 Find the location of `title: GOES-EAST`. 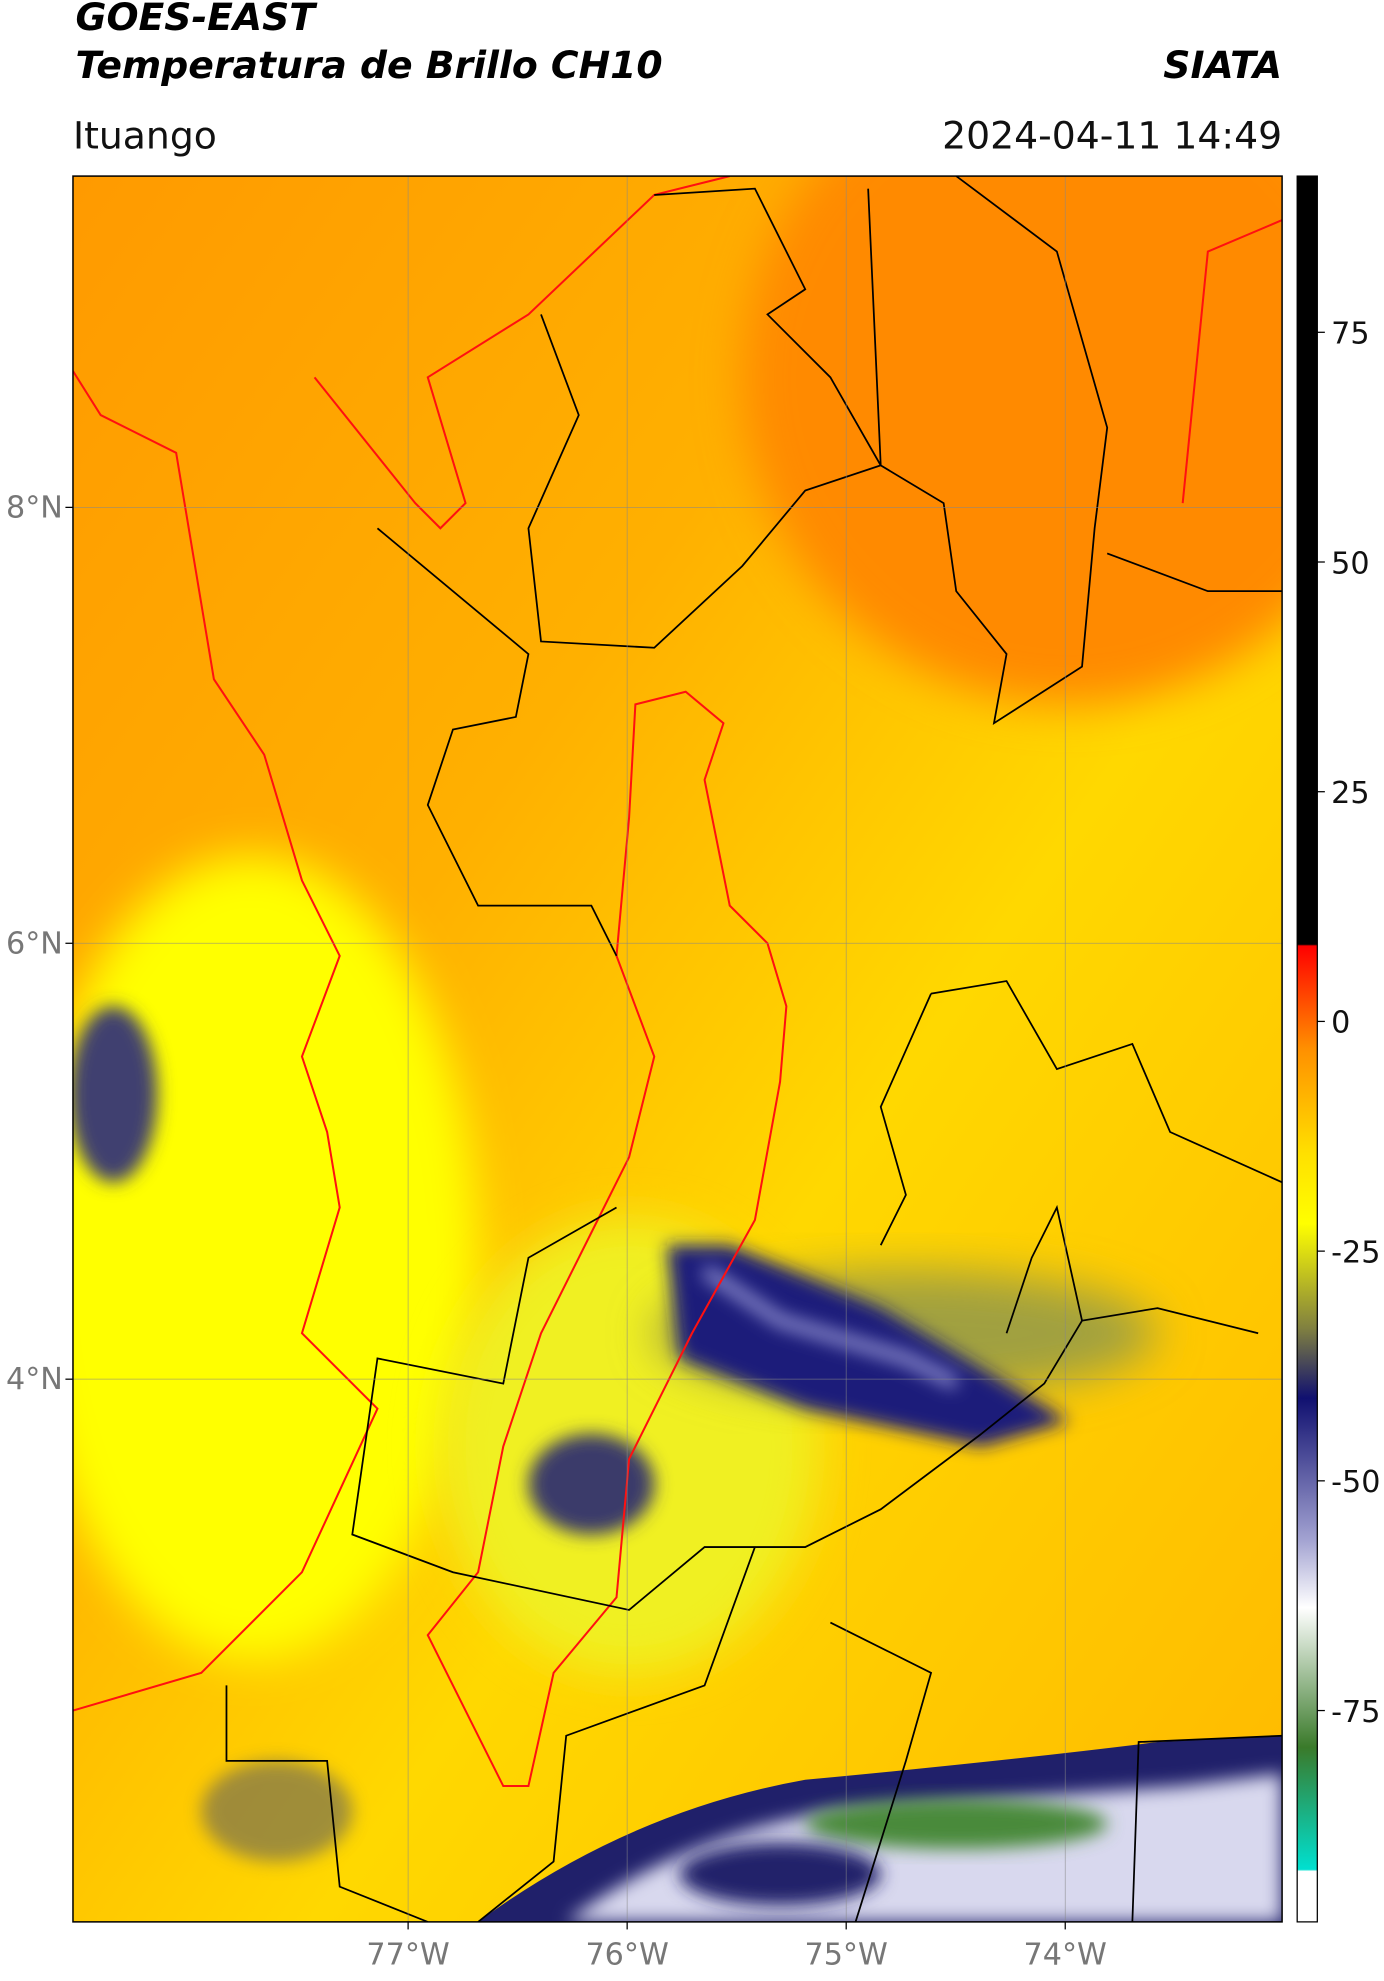

title: GOES-EAST is located at coordinates (196, 19).